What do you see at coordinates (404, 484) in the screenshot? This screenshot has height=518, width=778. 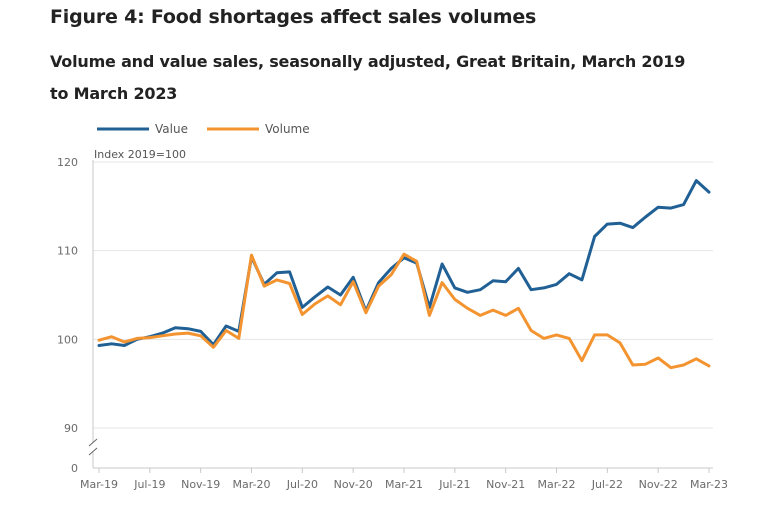 I see `x-tick-label-Mar-21: Mar-21` at bounding box center [404, 484].